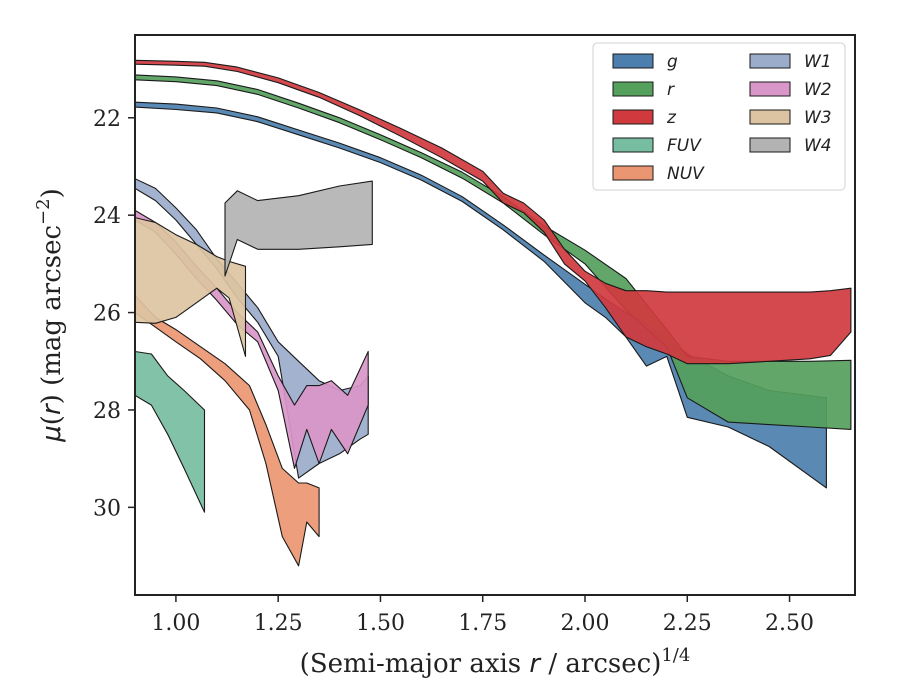  What do you see at coordinates (170, 431) in the screenshot?
I see `band-fuv` at bounding box center [170, 431].